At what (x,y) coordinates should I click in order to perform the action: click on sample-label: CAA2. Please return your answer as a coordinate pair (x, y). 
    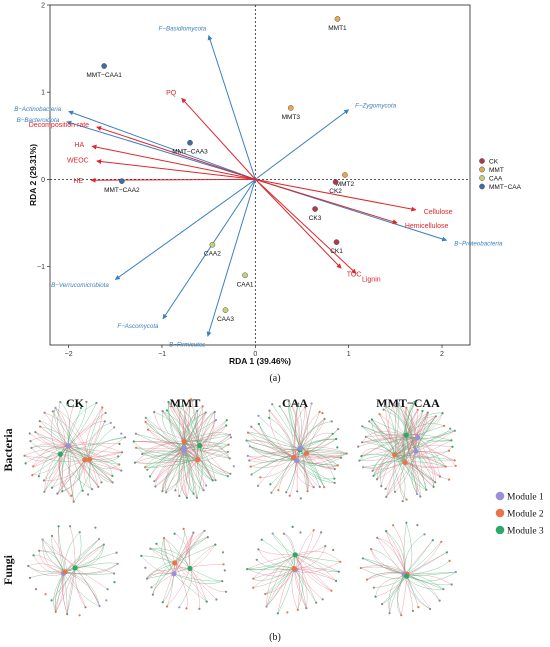
    Looking at the image, I should click on (212, 254).